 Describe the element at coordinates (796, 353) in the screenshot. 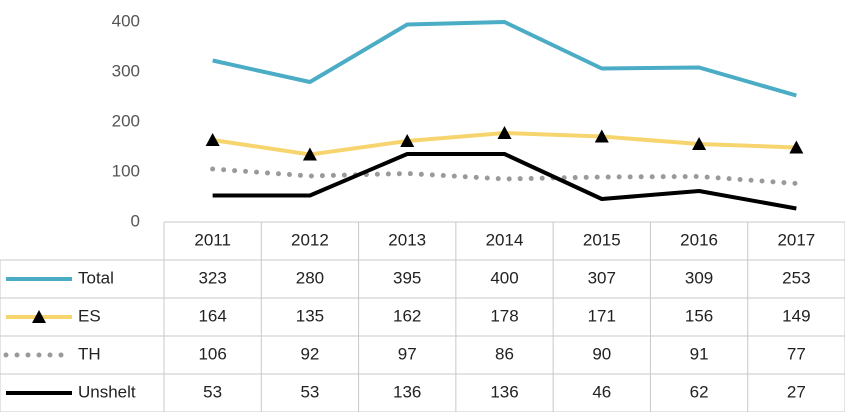

I see `table-cell: 77` at that location.